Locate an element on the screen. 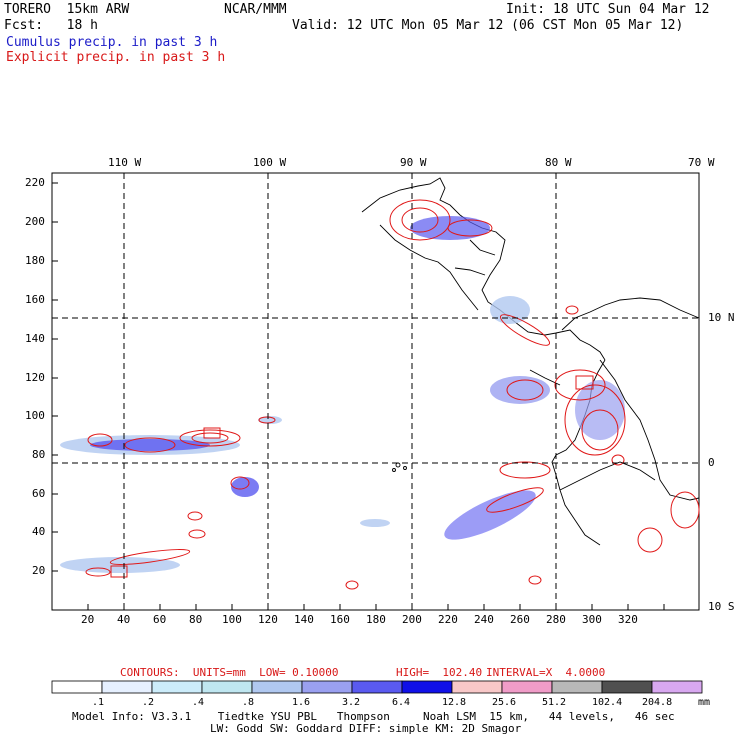  x-tick: 260 is located at coordinates (520, 619).